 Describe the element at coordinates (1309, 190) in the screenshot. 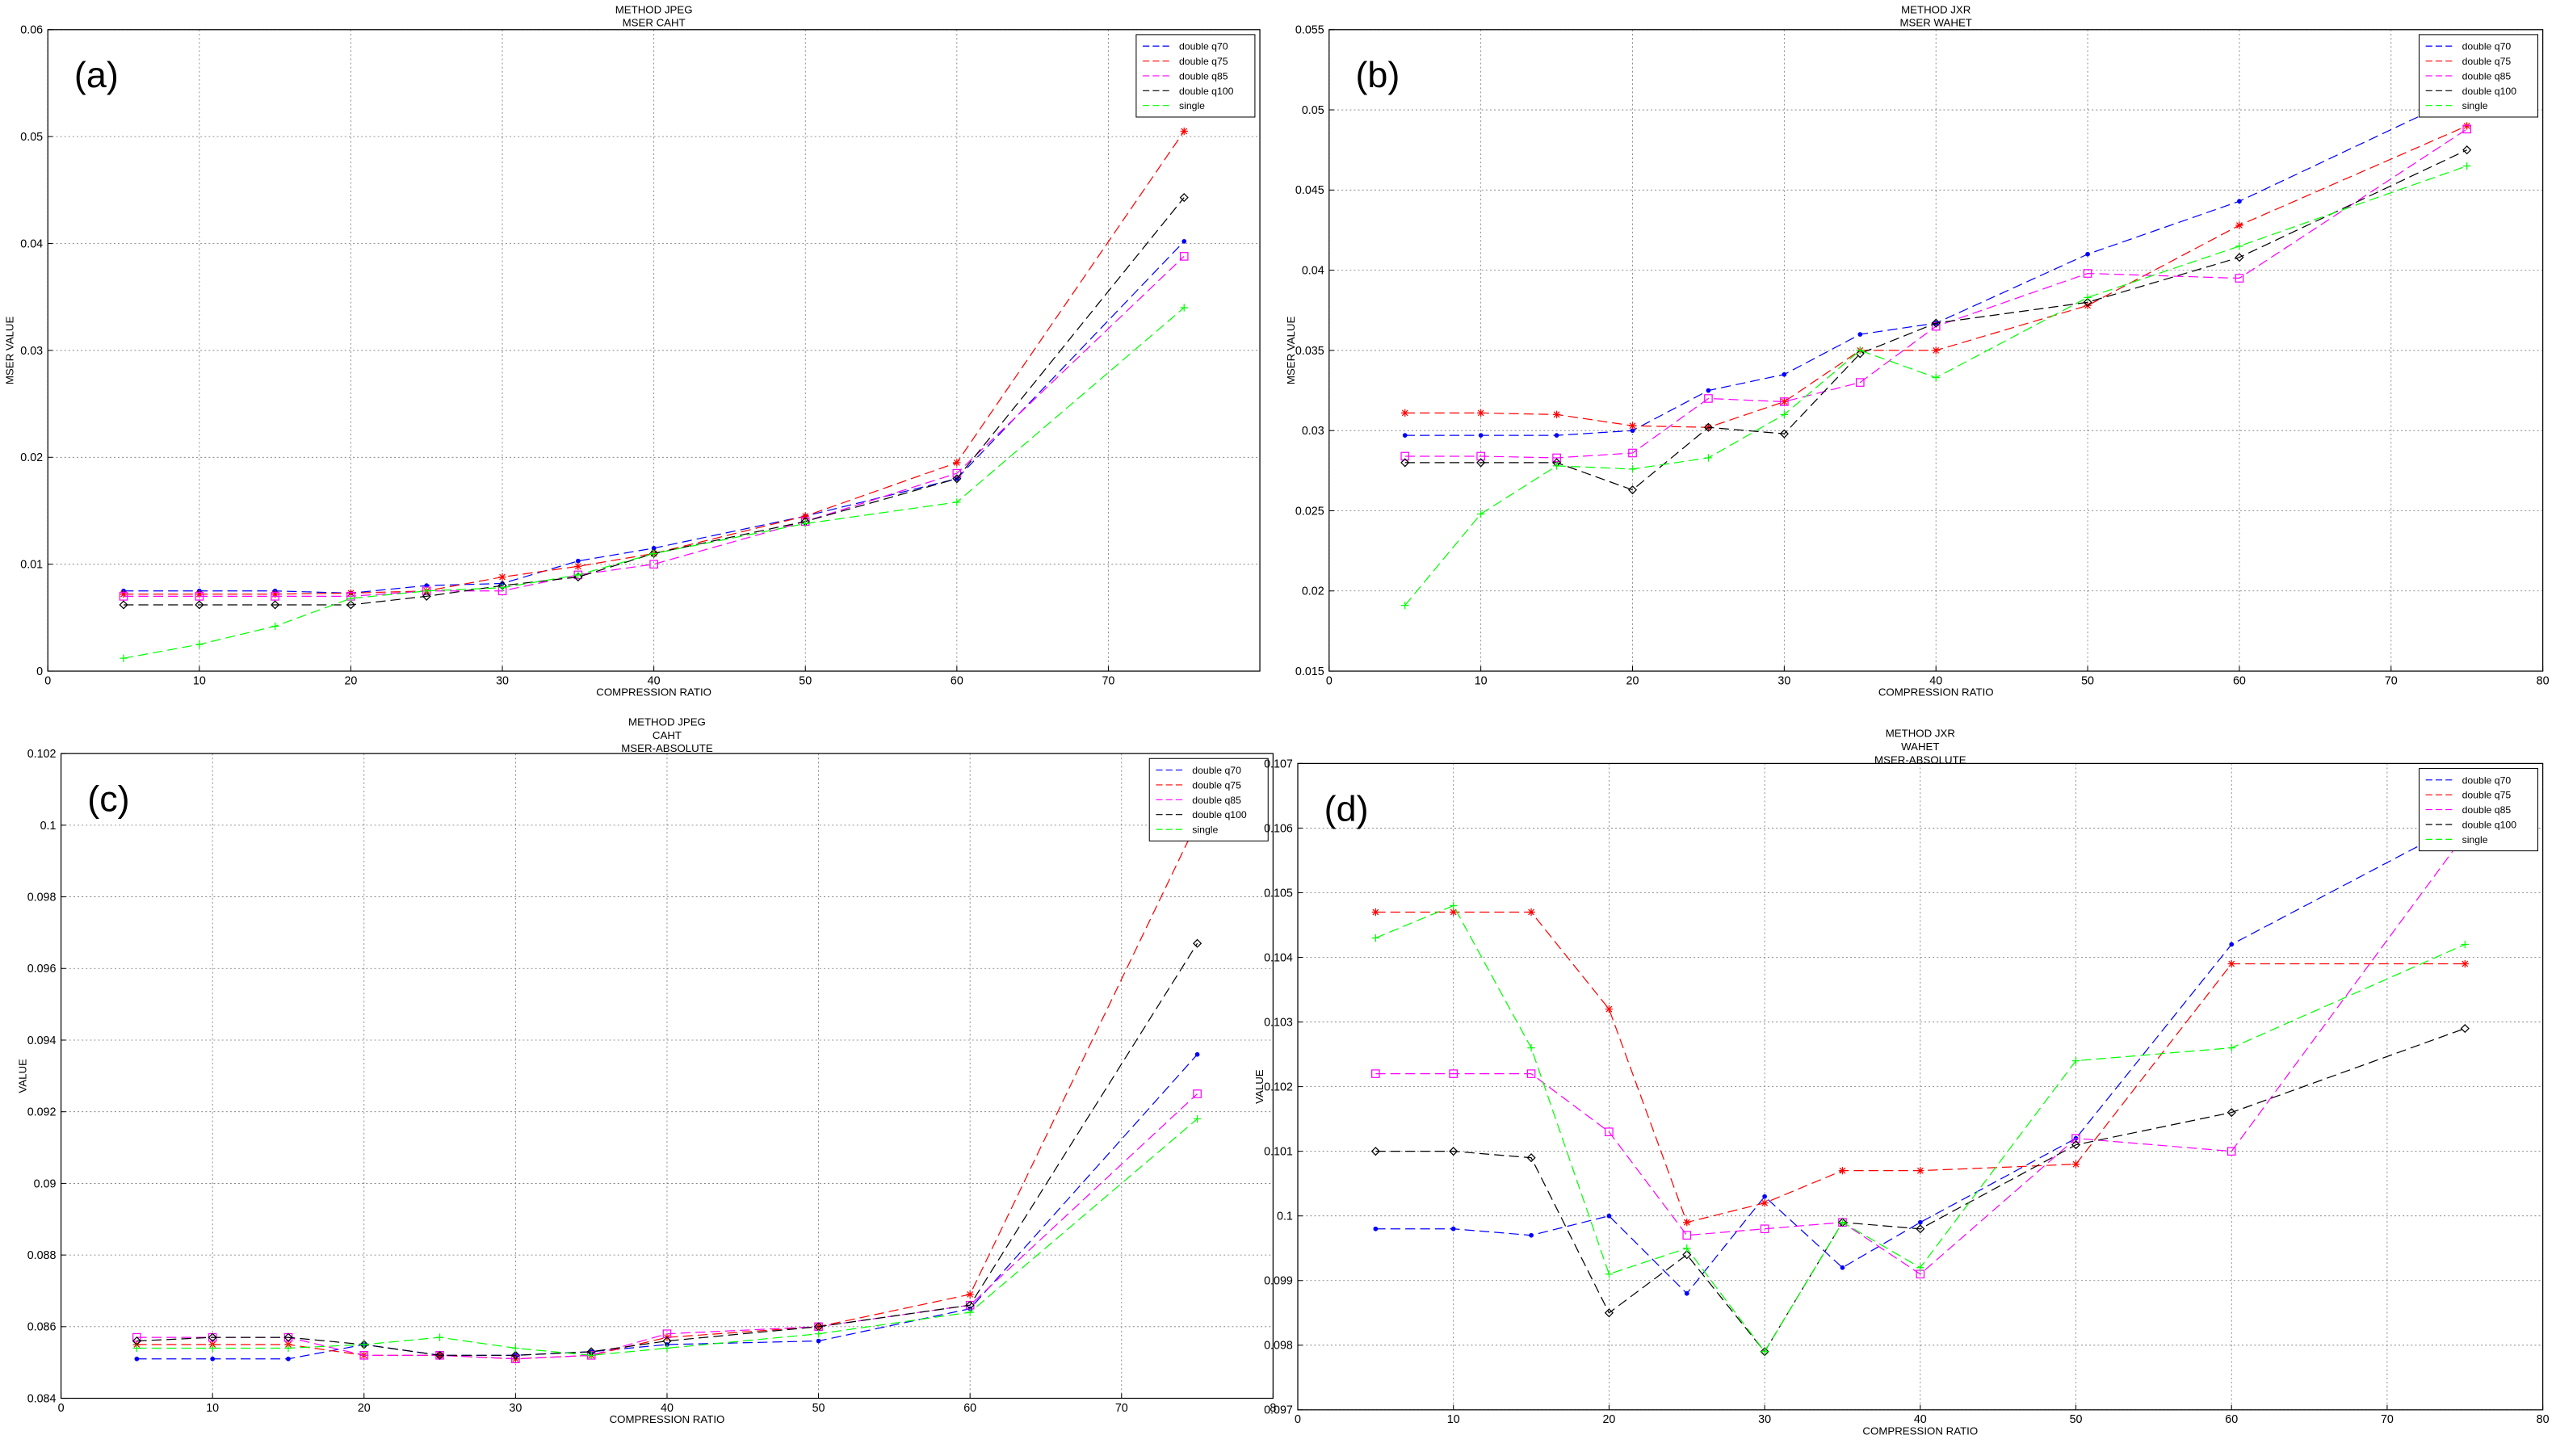

I see `y-tick-label: 0.045` at that location.